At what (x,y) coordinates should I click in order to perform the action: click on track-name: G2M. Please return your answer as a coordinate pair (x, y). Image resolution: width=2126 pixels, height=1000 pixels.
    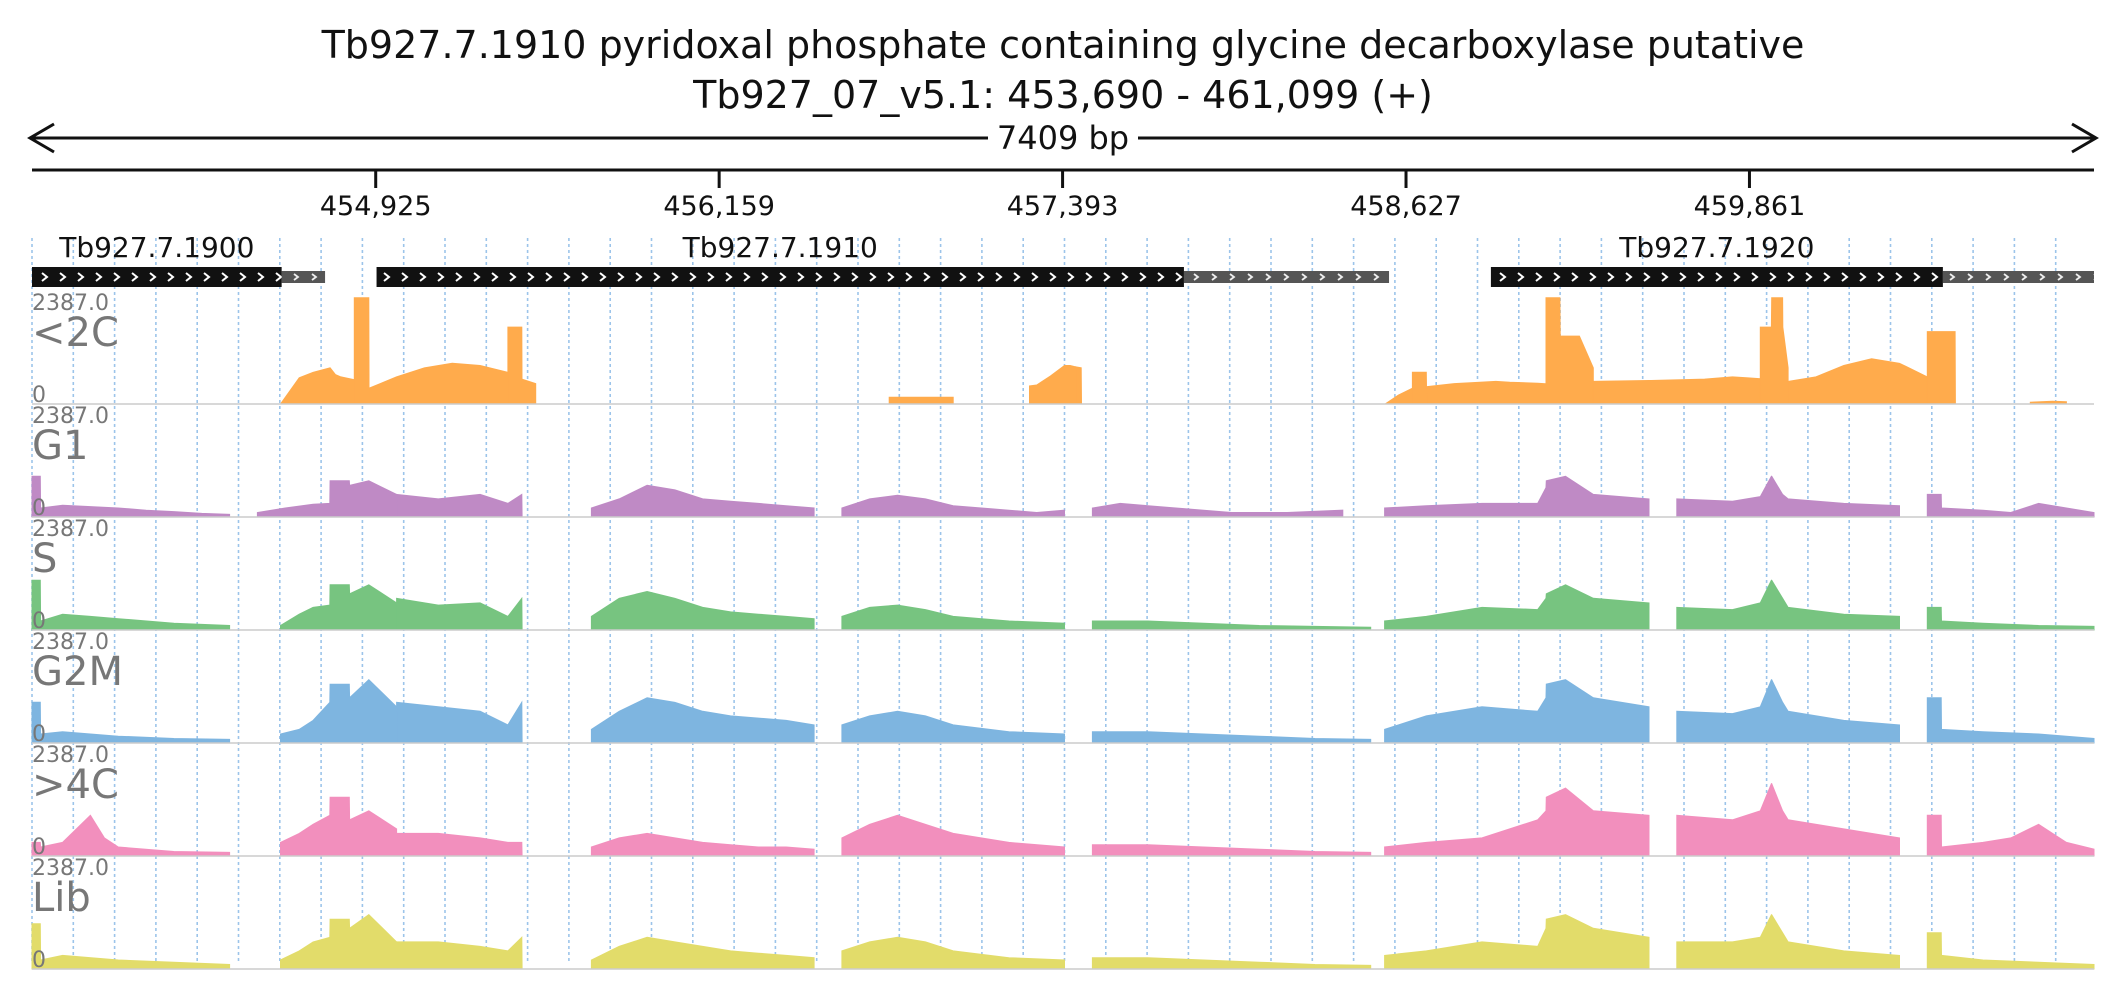
    Looking at the image, I should click on (77, 672).